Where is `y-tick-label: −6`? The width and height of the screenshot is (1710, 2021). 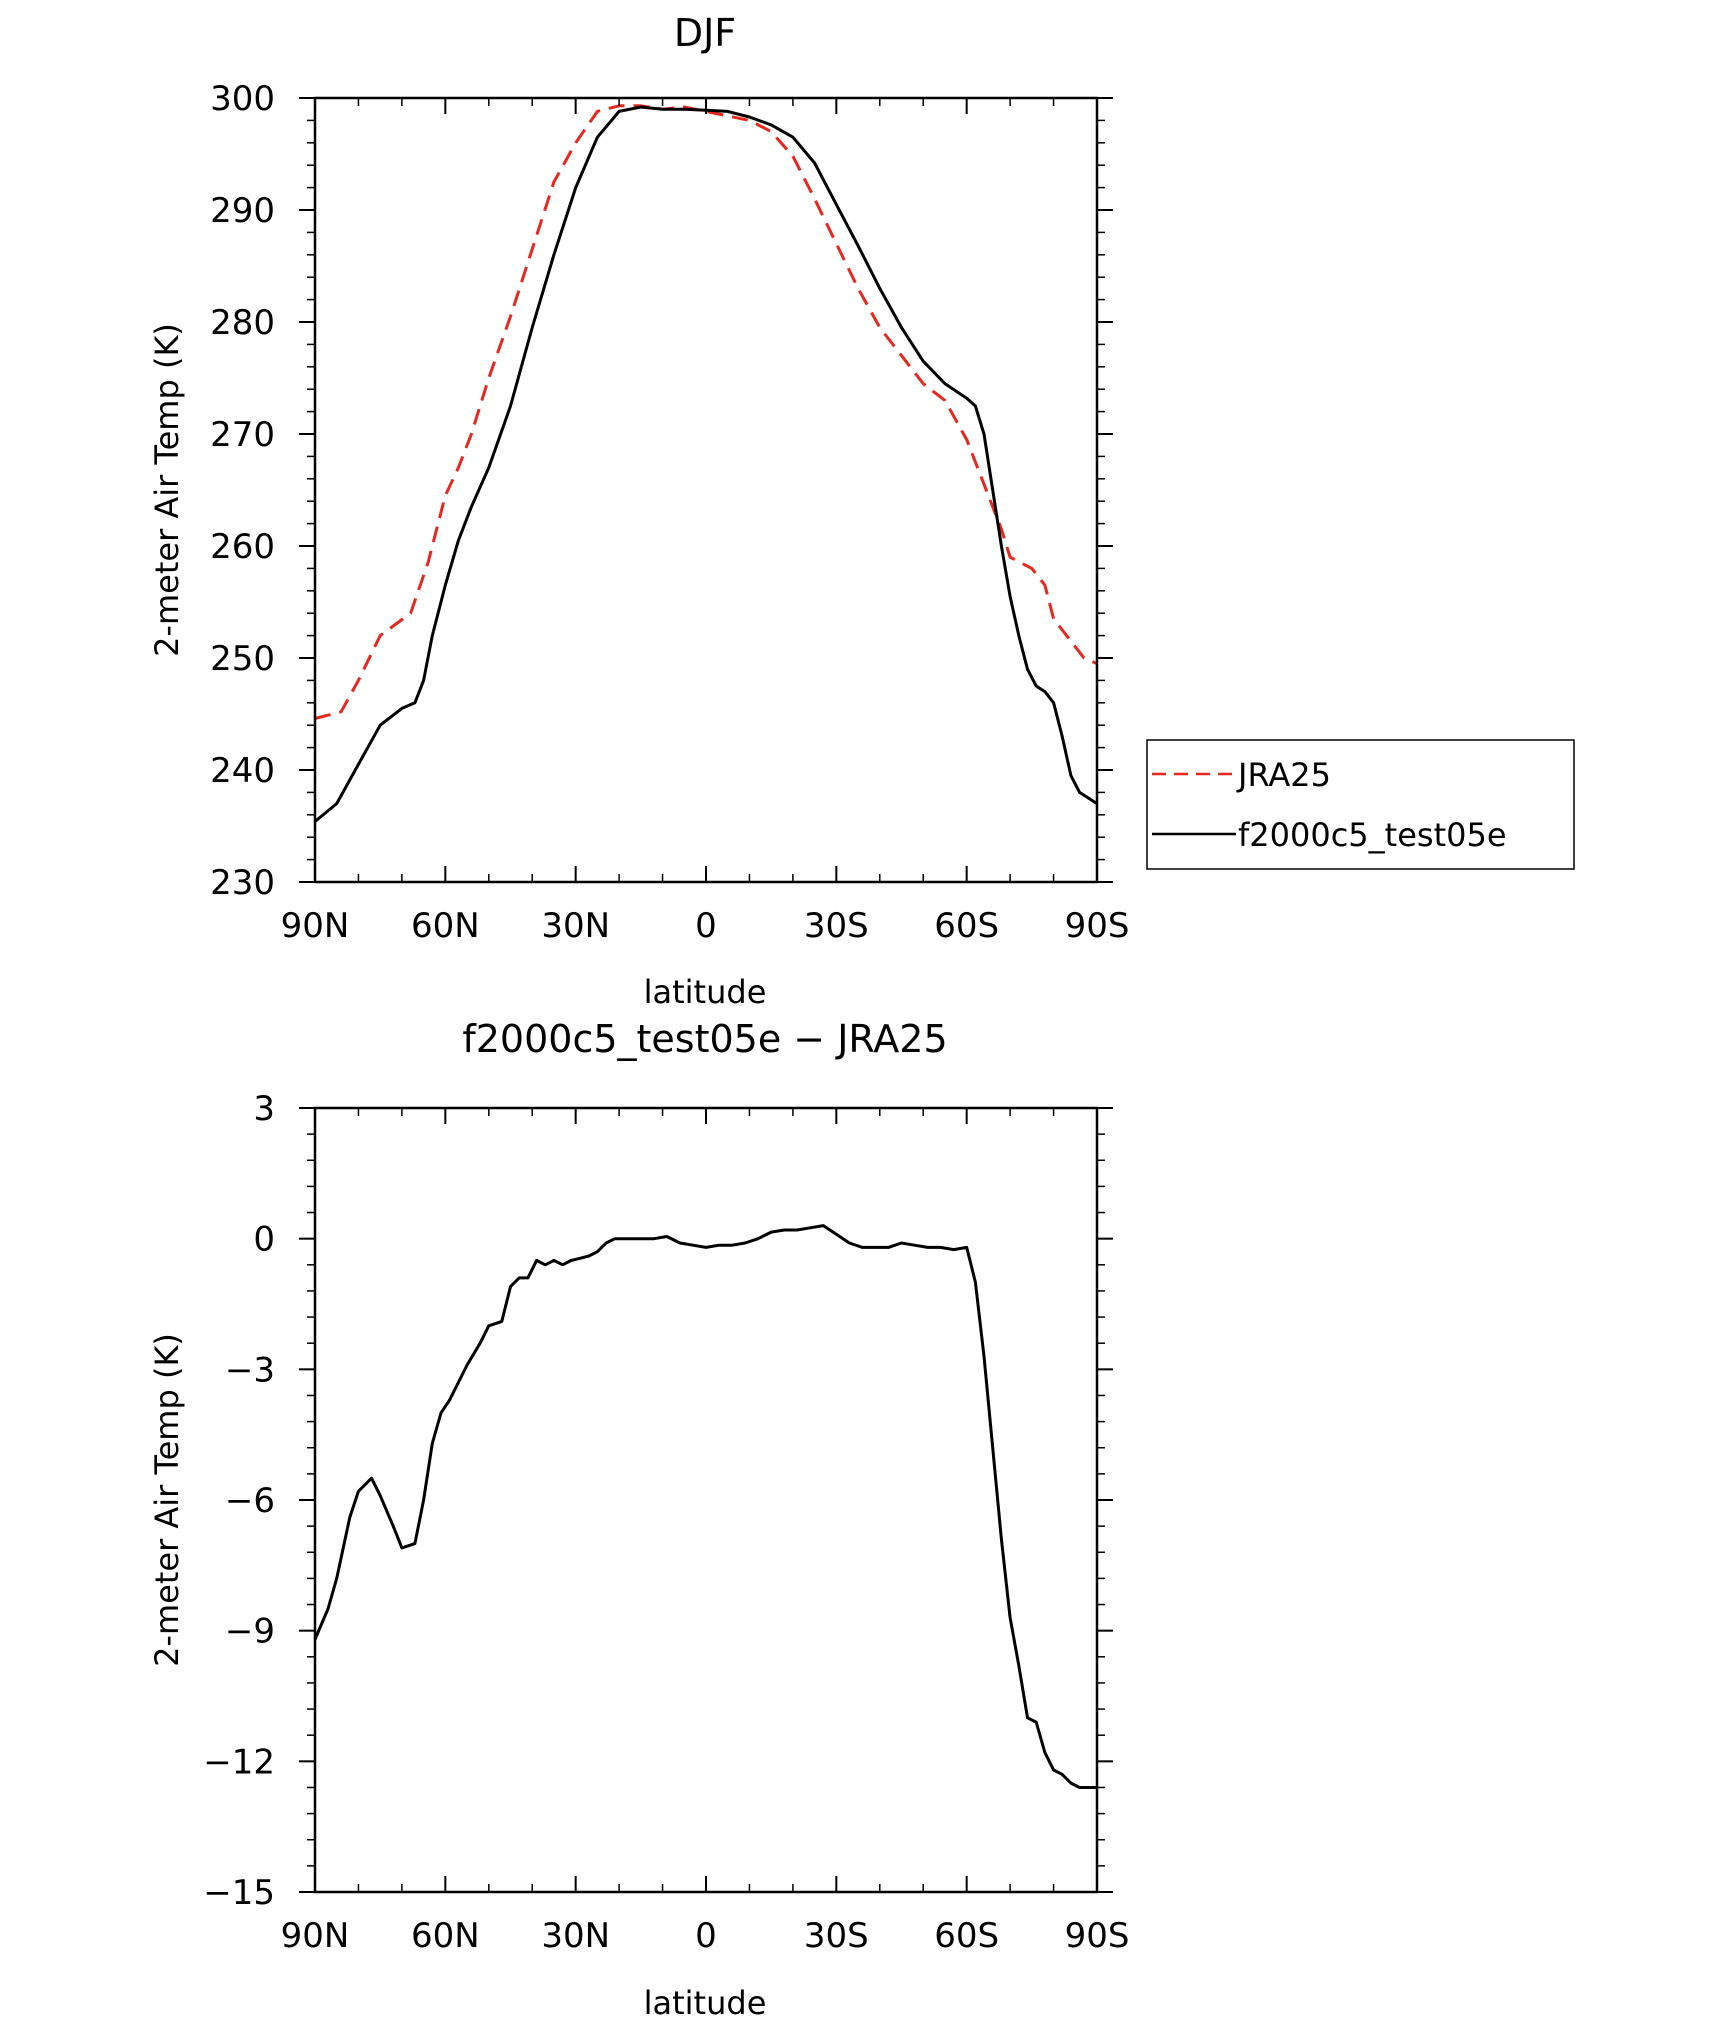 y-tick-label: −6 is located at coordinates (250, 1501).